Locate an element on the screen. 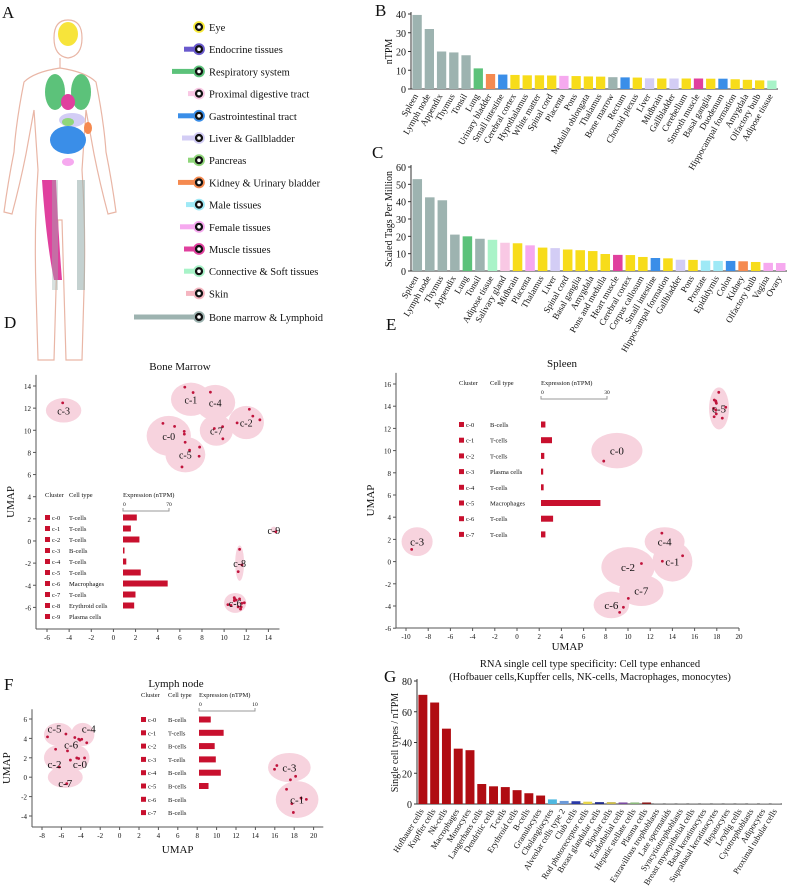 This screenshot has width=787, height=896. y-axis-label: nTPM is located at coordinates (389, 52).